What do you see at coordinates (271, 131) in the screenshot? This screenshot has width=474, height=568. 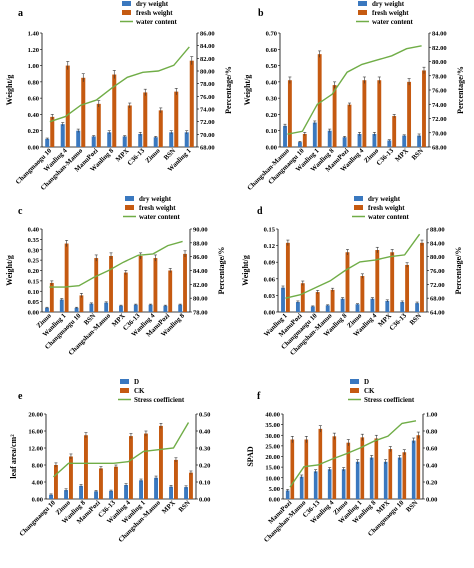 I see `y-tick-label-left: 0.10` at bounding box center [271, 131].